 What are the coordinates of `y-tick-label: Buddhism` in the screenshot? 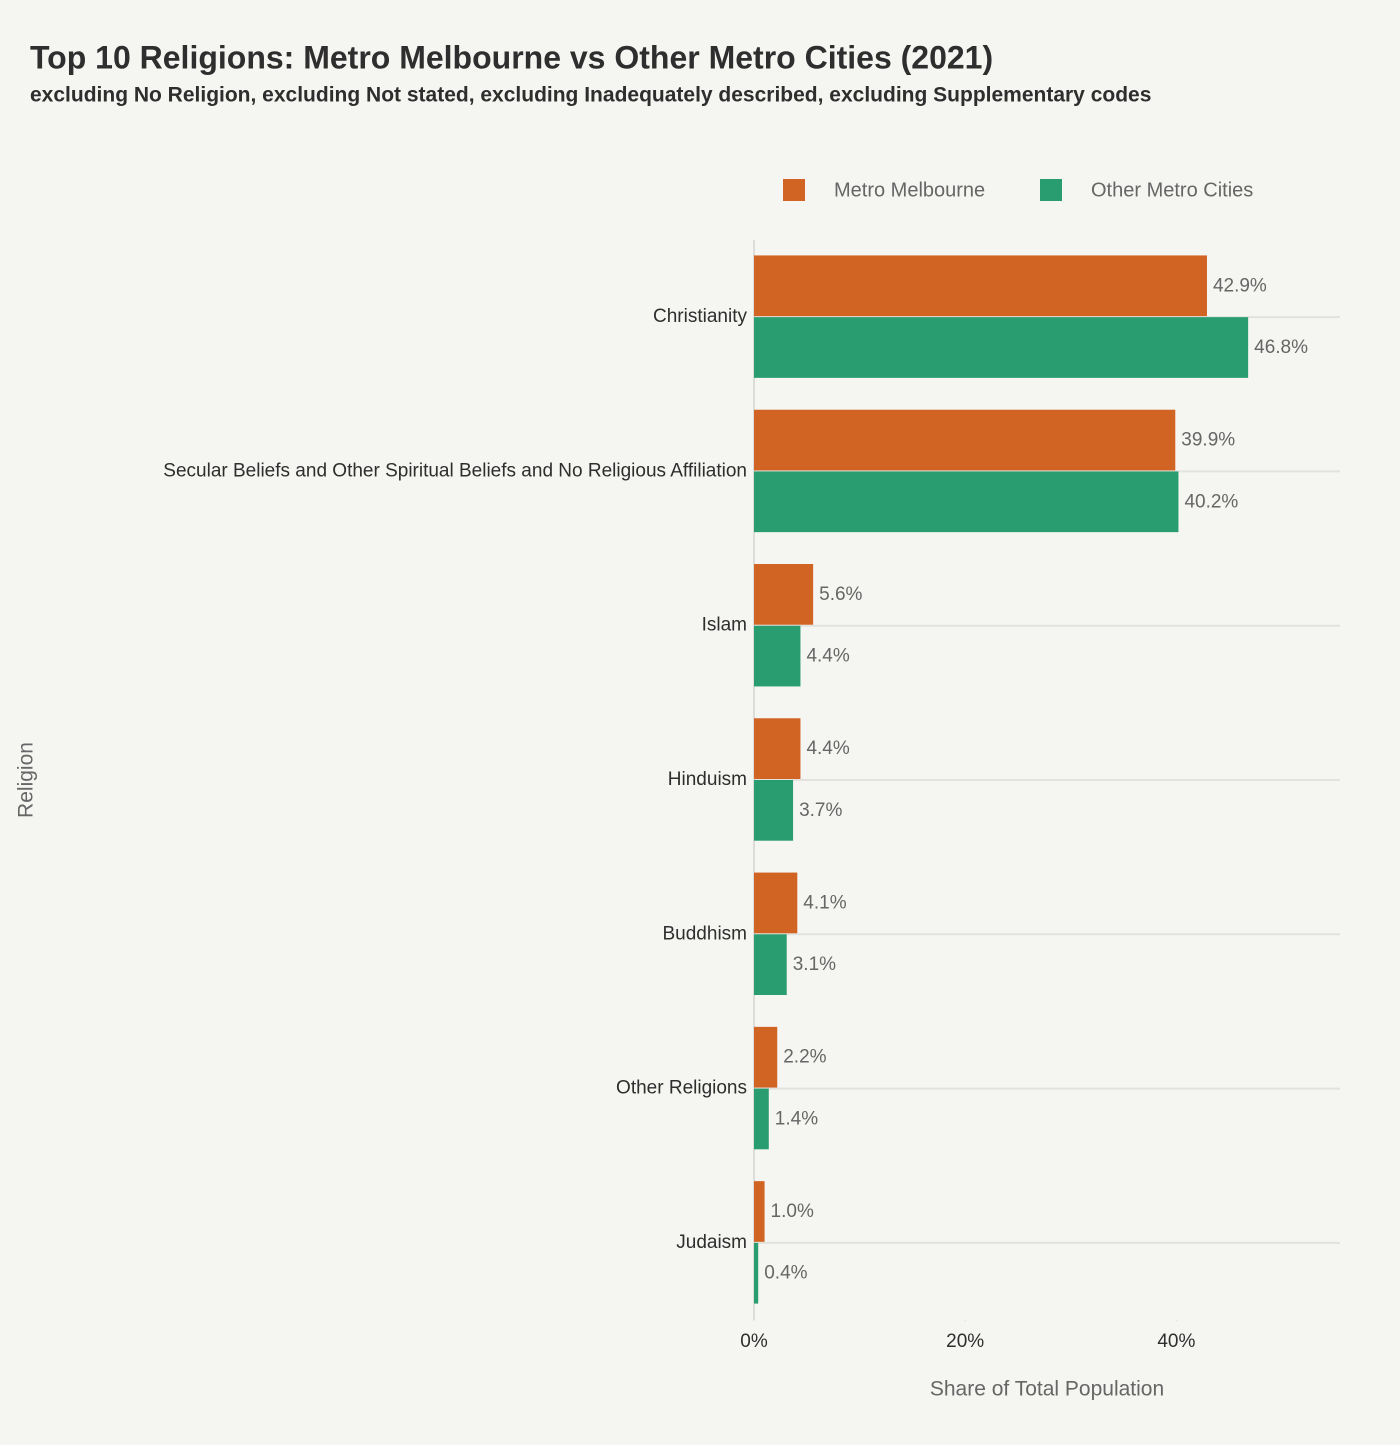 It's located at (705, 933).